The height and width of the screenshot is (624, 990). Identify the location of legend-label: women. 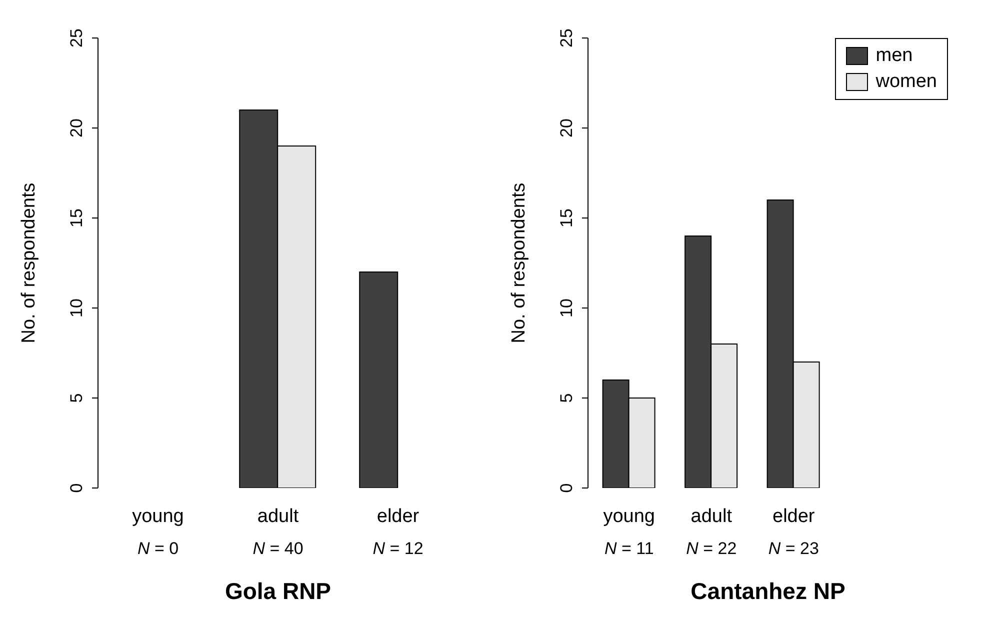
(905, 82).